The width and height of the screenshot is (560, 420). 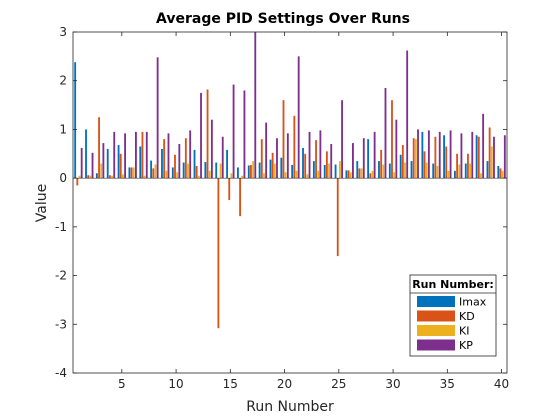 I want to click on chart-title: Average PID Settings Over Runs, so click(x=283, y=19).